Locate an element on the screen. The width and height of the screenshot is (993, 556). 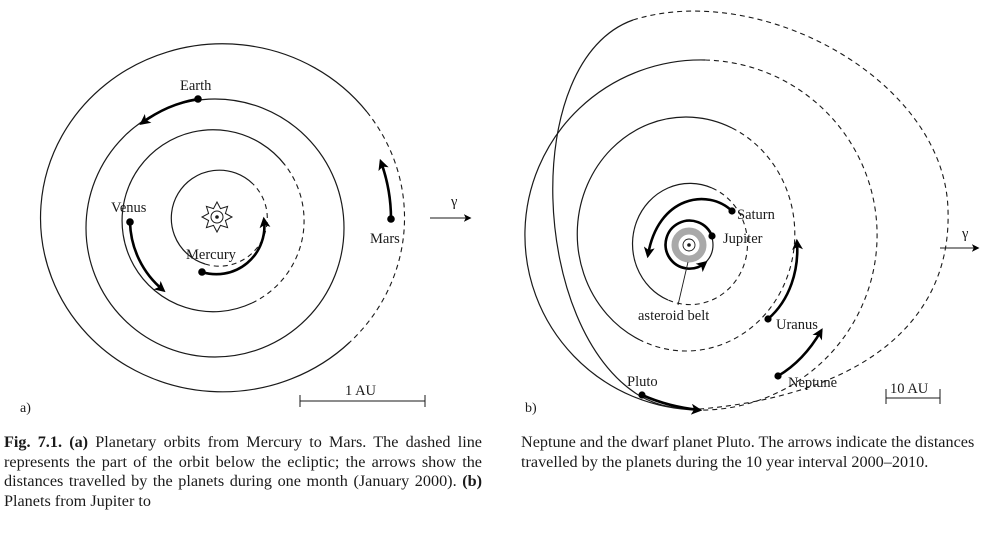
scale-bar-b: 10 AU is located at coordinates (913, 392).